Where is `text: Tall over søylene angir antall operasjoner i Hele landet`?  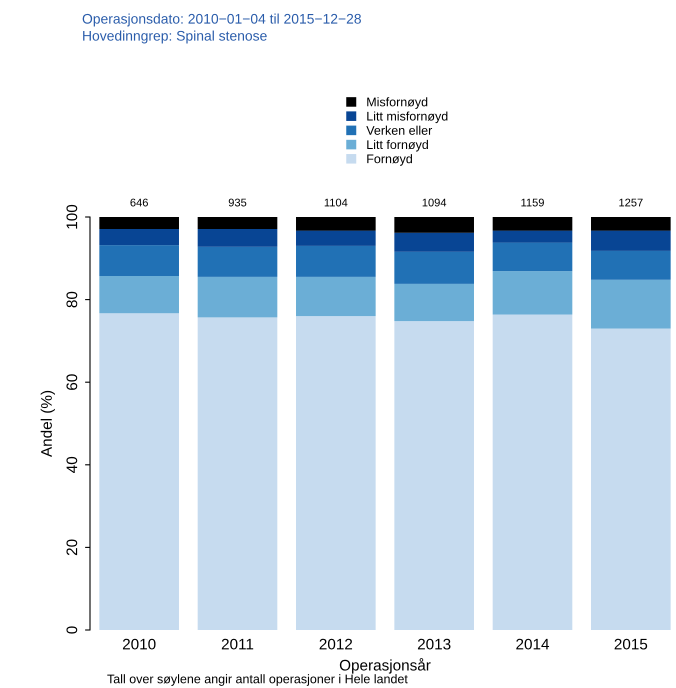
text: Tall over søylene angir antall operasjoner i Hele landet is located at coordinates (257, 680).